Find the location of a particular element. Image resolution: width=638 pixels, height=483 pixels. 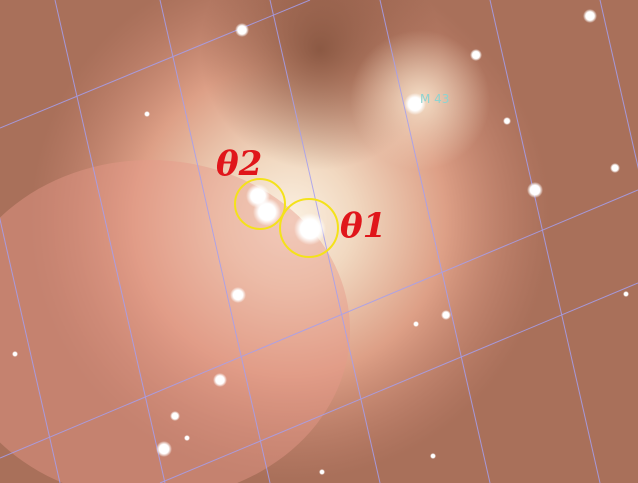

theta1-label: θ1 is located at coordinates (363, 226).